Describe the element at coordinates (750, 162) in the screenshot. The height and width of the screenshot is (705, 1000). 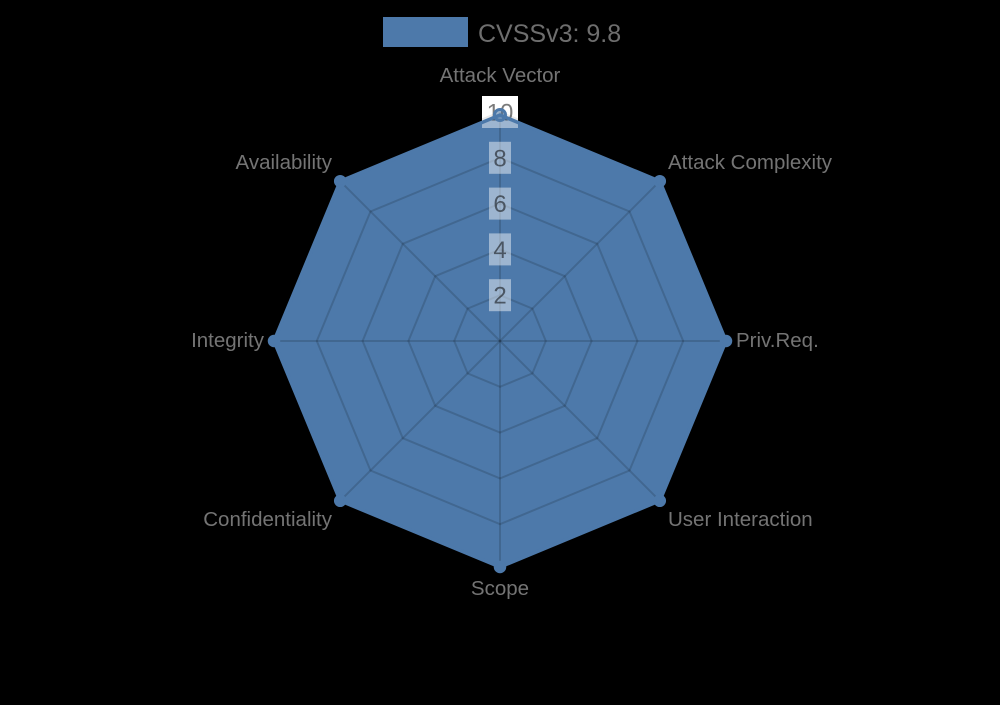
I see `svg-text: Attack Complexity` at that location.